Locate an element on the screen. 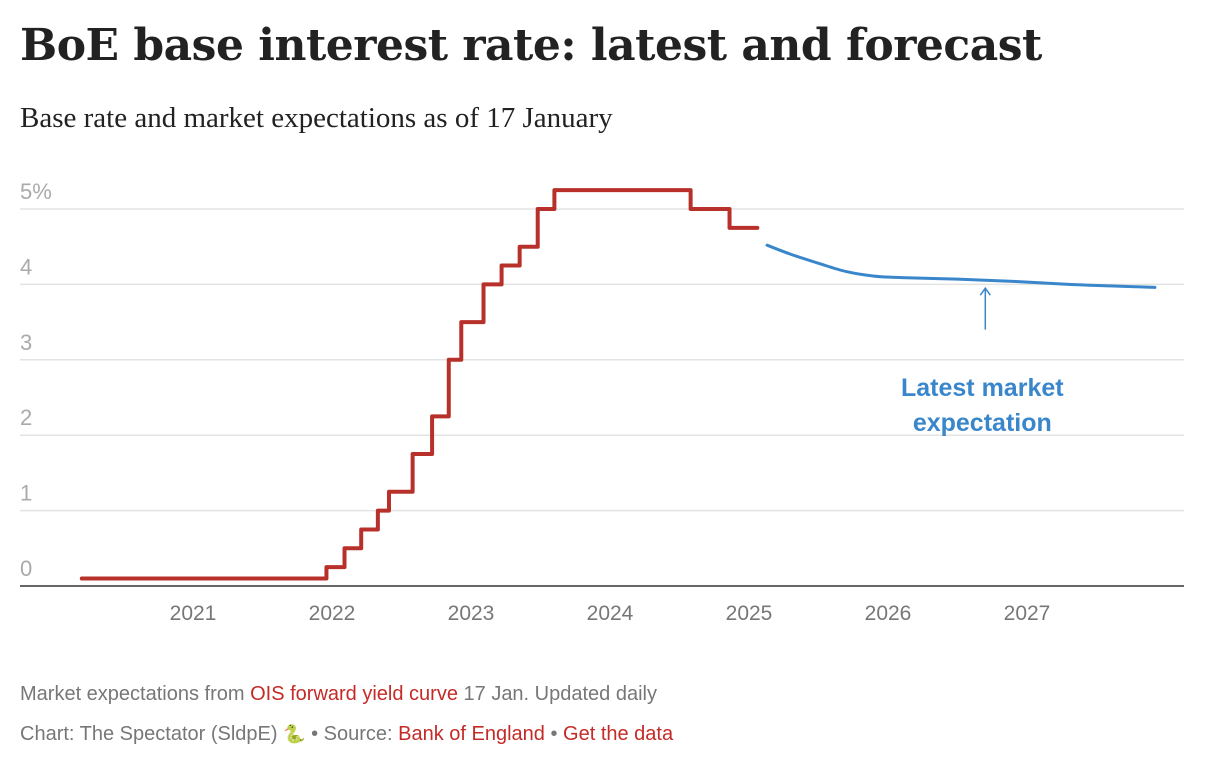 The height and width of the screenshot is (766, 1220). x-tick-label: 2026 is located at coordinates (888, 613).